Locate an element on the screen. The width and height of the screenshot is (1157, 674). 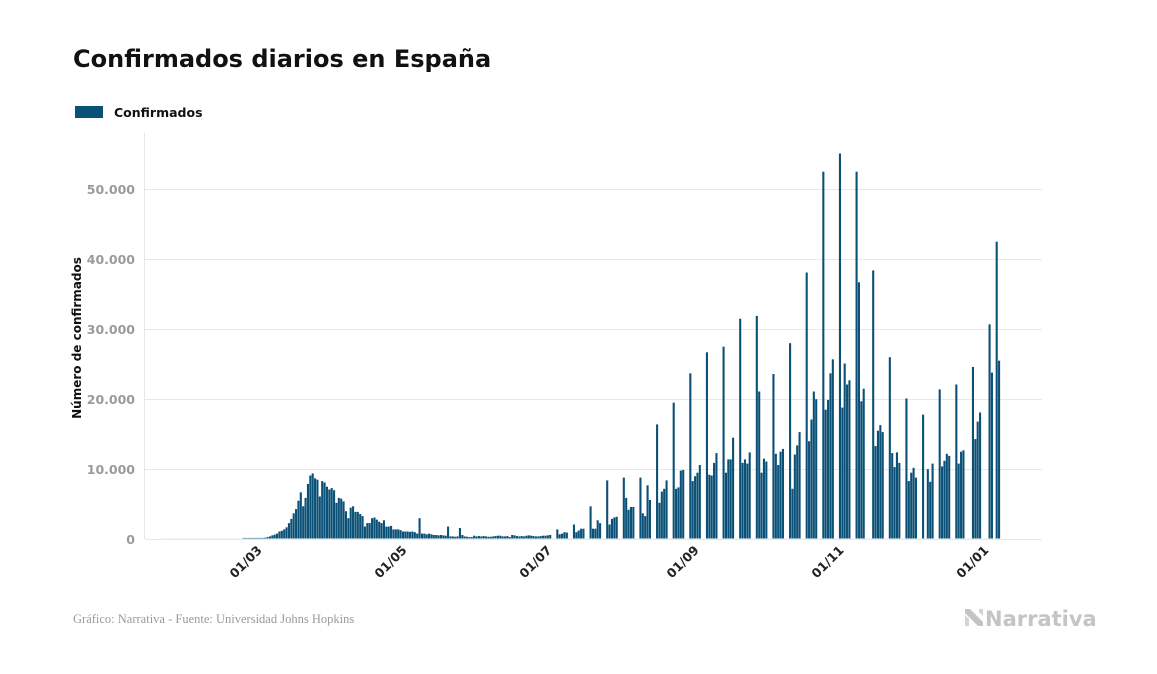
narrativa-logo: Narrativa is located at coordinates (1031, 619).